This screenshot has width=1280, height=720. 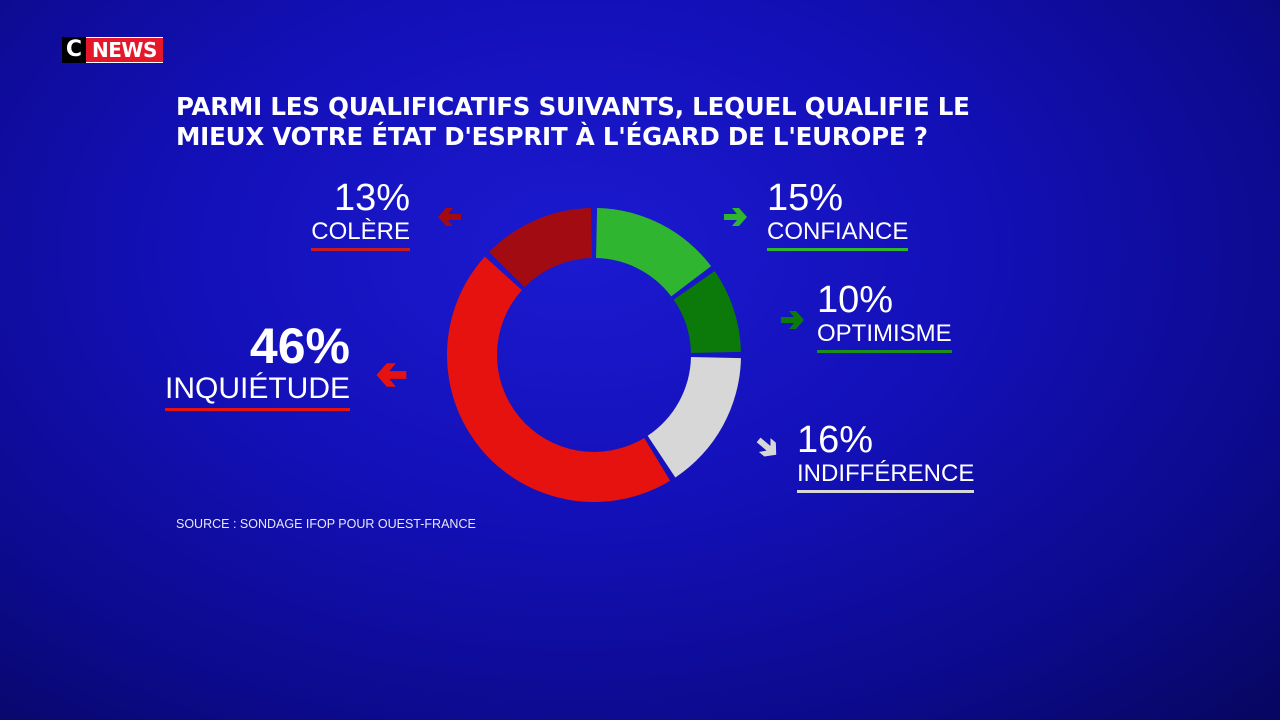 I want to click on donut-slice-inquiétude, so click(x=559, y=379).